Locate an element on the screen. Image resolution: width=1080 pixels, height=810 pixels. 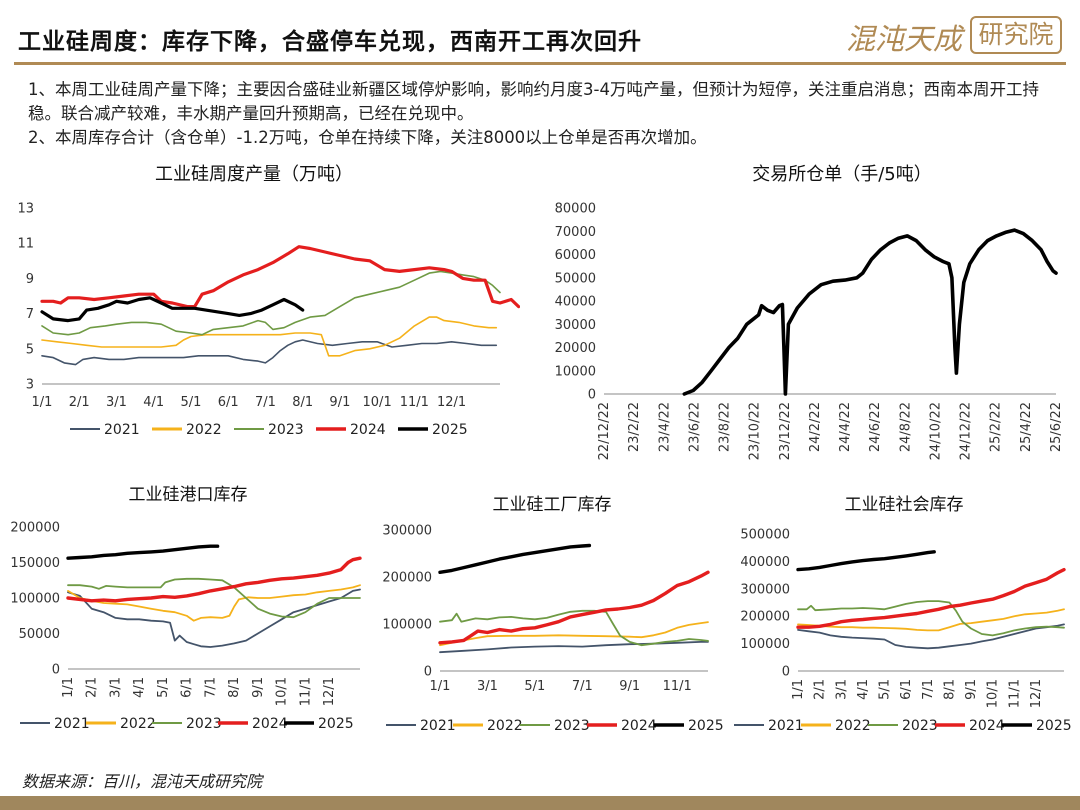
y-tick-label: 30000 is located at coordinates (575, 325).